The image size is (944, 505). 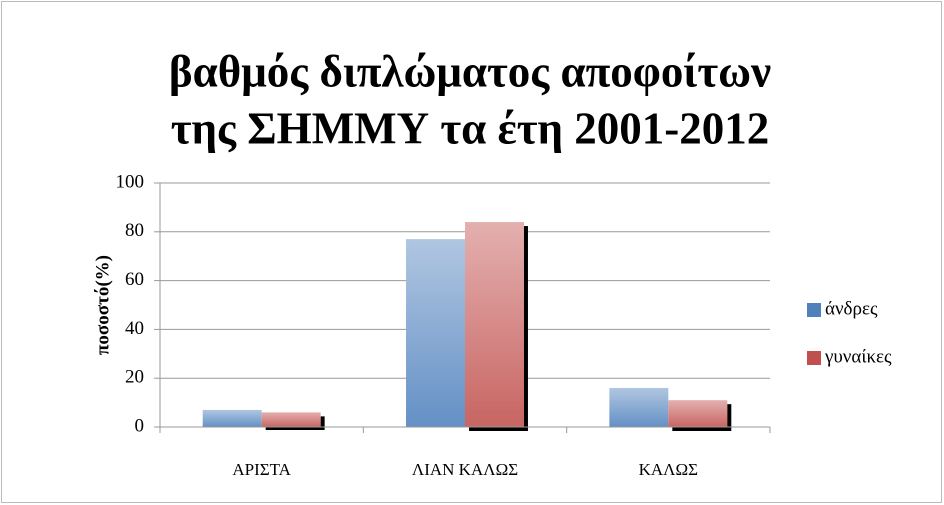 What do you see at coordinates (130, 181) in the screenshot?
I see `y-tick-label: 100` at bounding box center [130, 181].